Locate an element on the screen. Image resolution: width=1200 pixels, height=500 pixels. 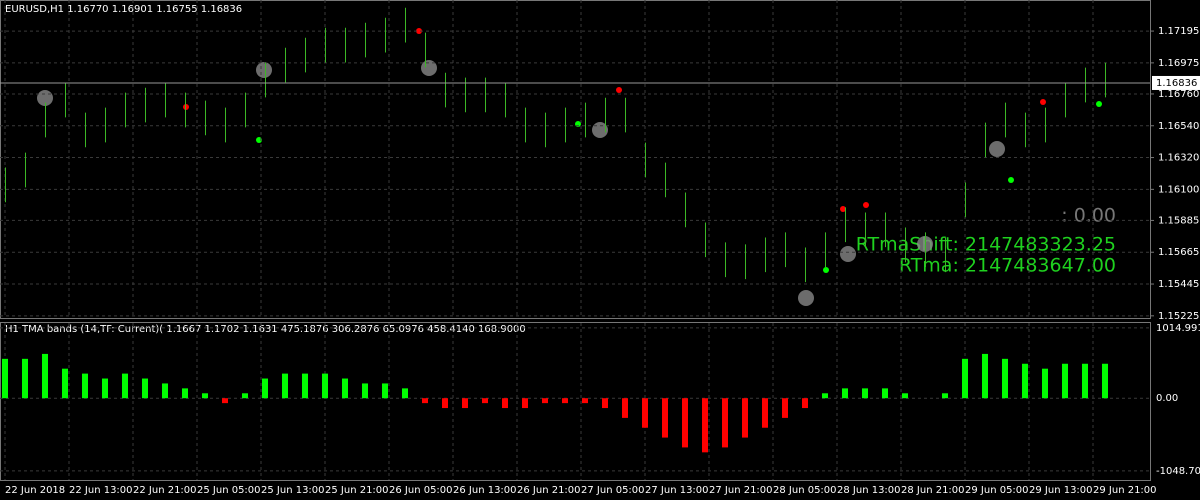
price-tick-label: 1.16760 is located at coordinates (1178, 94).